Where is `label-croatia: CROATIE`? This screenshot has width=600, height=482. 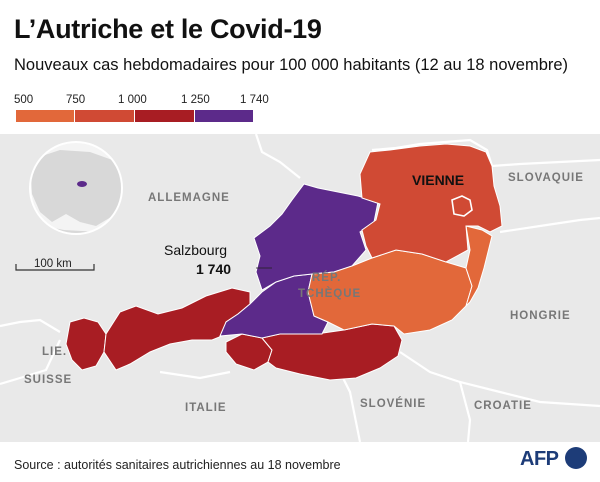
label-croatia: CROATIE is located at coordinates (503, 406).